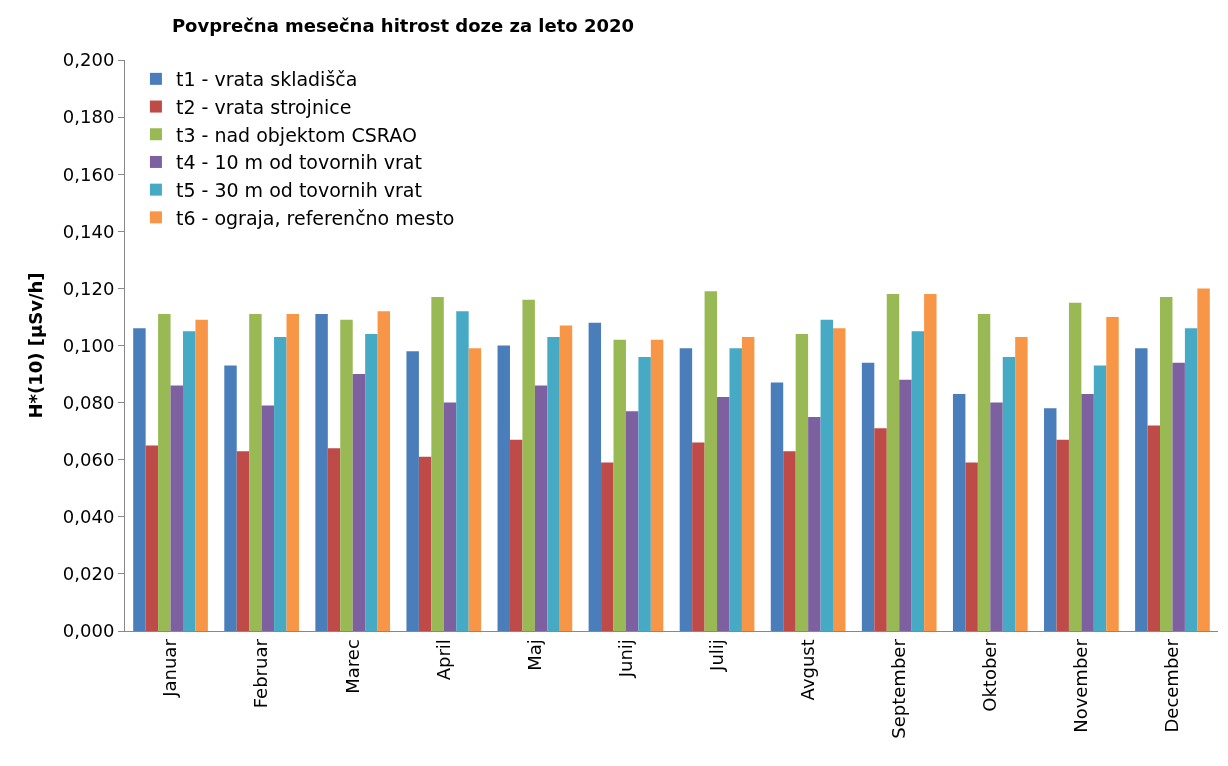  Describe the element at coordinates (443, 660) in the screenshot. I see `x-tick-label: April` at that location.